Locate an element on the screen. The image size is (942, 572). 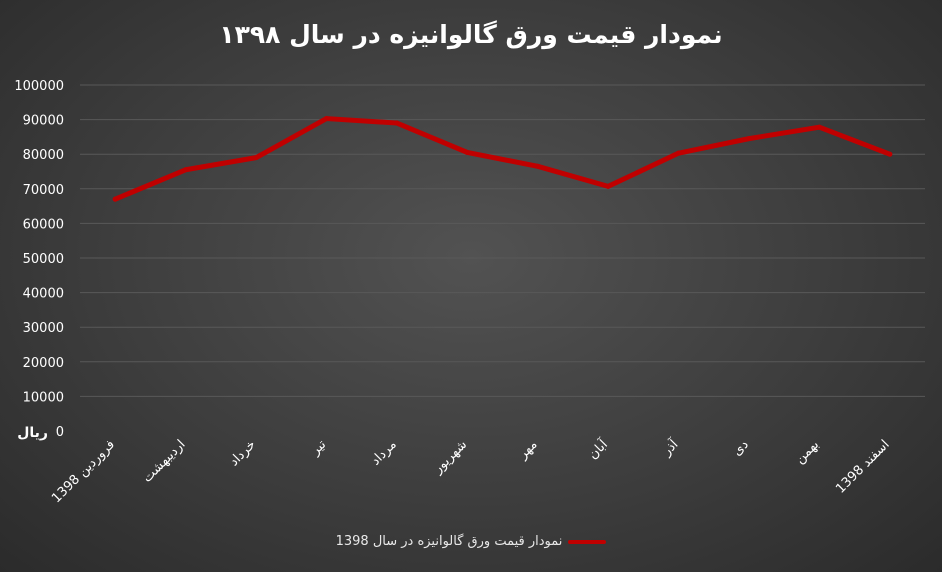
y-tick-label: 100000 is located at coordinates (39, 86).